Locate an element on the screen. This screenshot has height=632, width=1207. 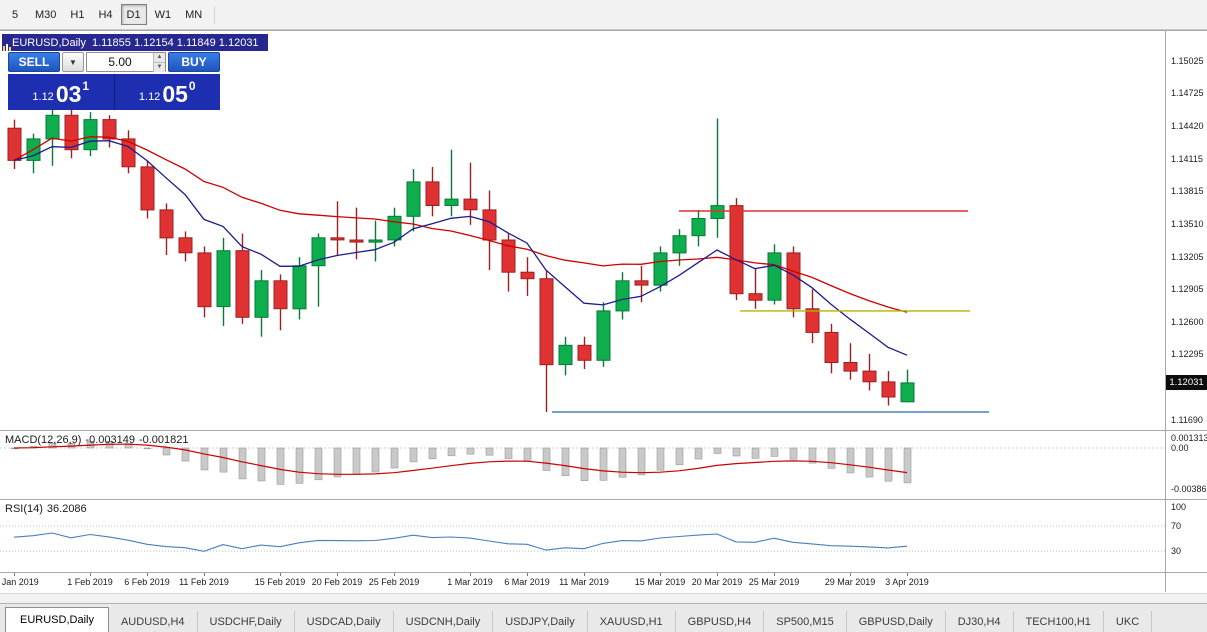
chart-ohlc-values: 1.11855 1.12154 1.11849 1.12031 is located at coordinates (175, 42).